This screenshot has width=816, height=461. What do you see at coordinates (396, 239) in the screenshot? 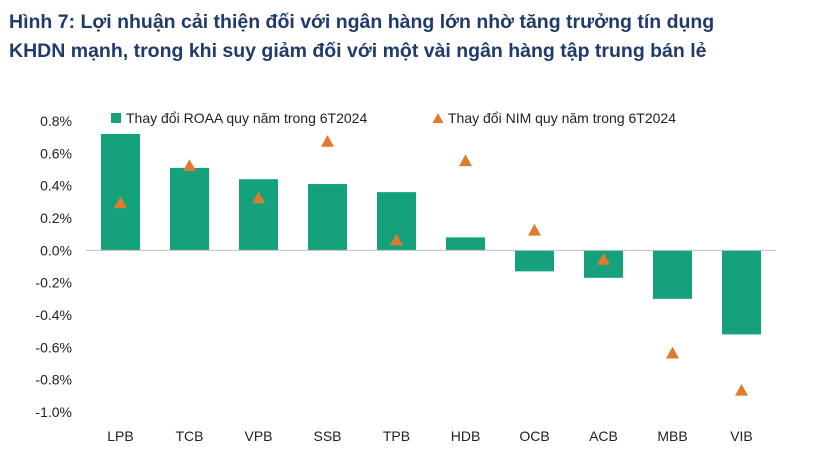
I see `nim-marker-tpb` at bounding box center [396, 239].